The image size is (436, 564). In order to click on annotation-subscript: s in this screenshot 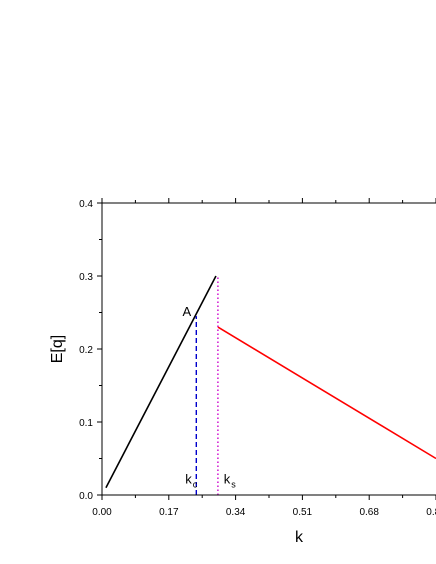, I will do `click(233, 484)`.